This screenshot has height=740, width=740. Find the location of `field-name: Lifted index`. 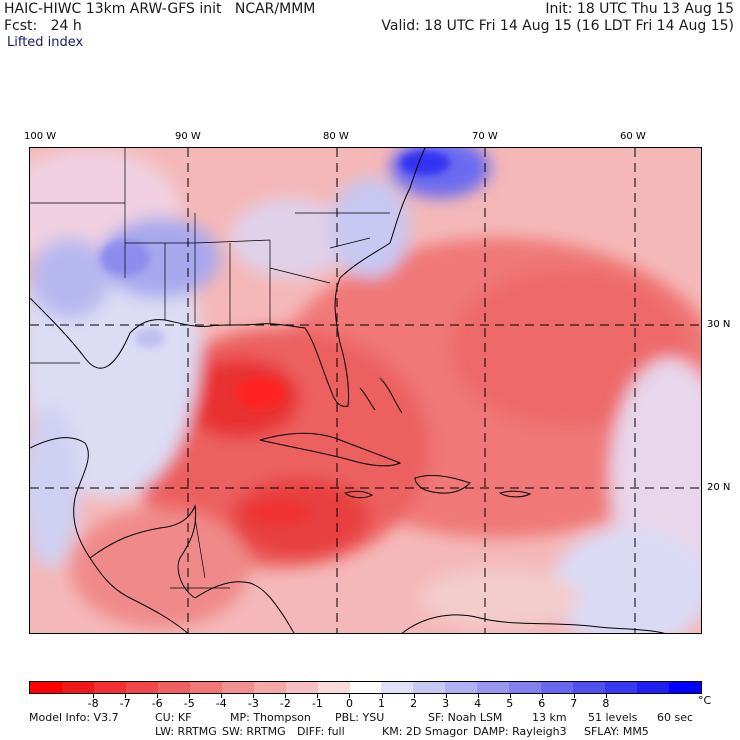

field-name: Lifted index is located at coordinates (45, 42).